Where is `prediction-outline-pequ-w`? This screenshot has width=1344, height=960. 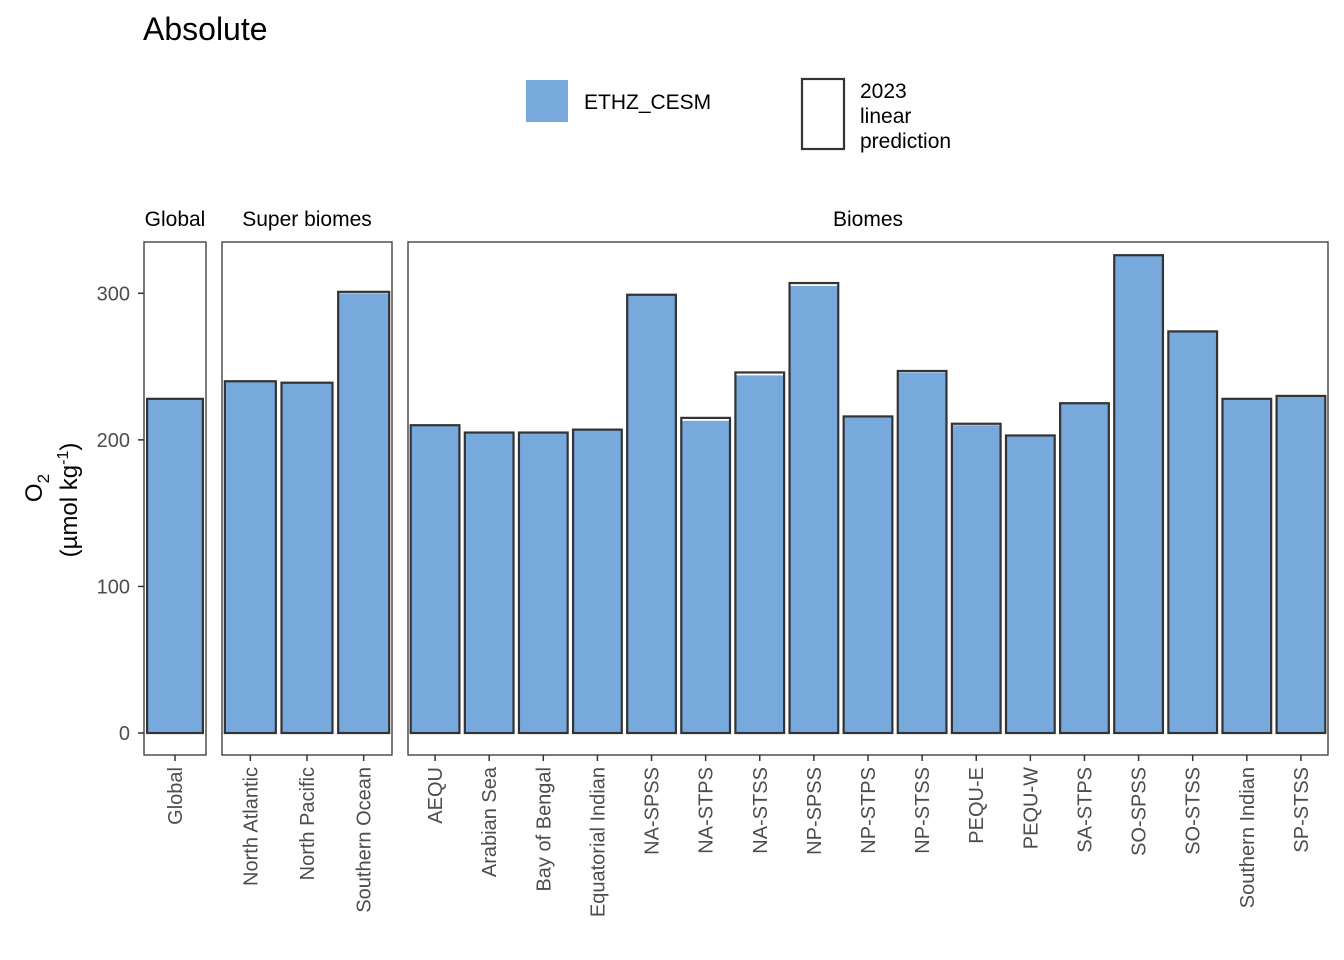 prediction-outline-pequ-w is located at coordinates (1030, 584).